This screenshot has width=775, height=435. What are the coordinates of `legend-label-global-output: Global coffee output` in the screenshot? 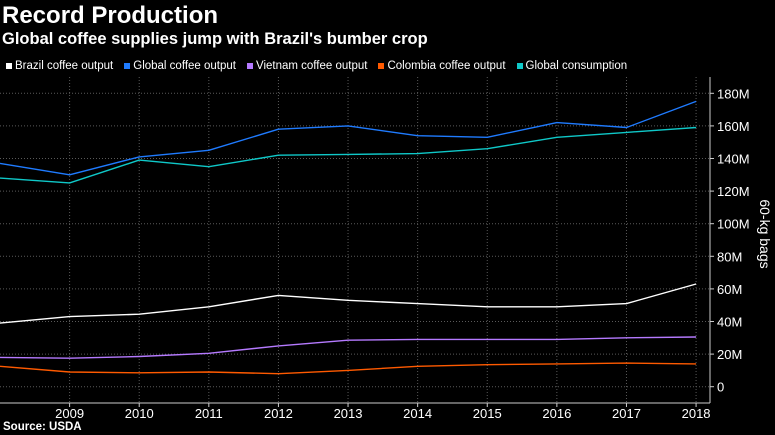 It's located at (184, 66).